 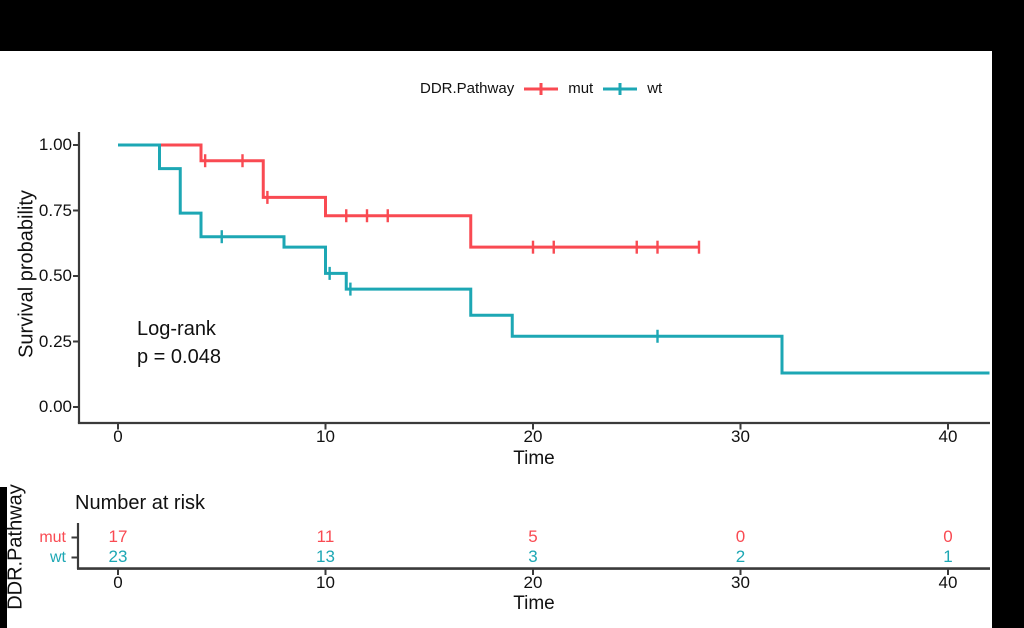 What do you see at coordinates (408, 196) in the screenshot?
I see `survival-curve-mut` at bounding box center [408, 196].